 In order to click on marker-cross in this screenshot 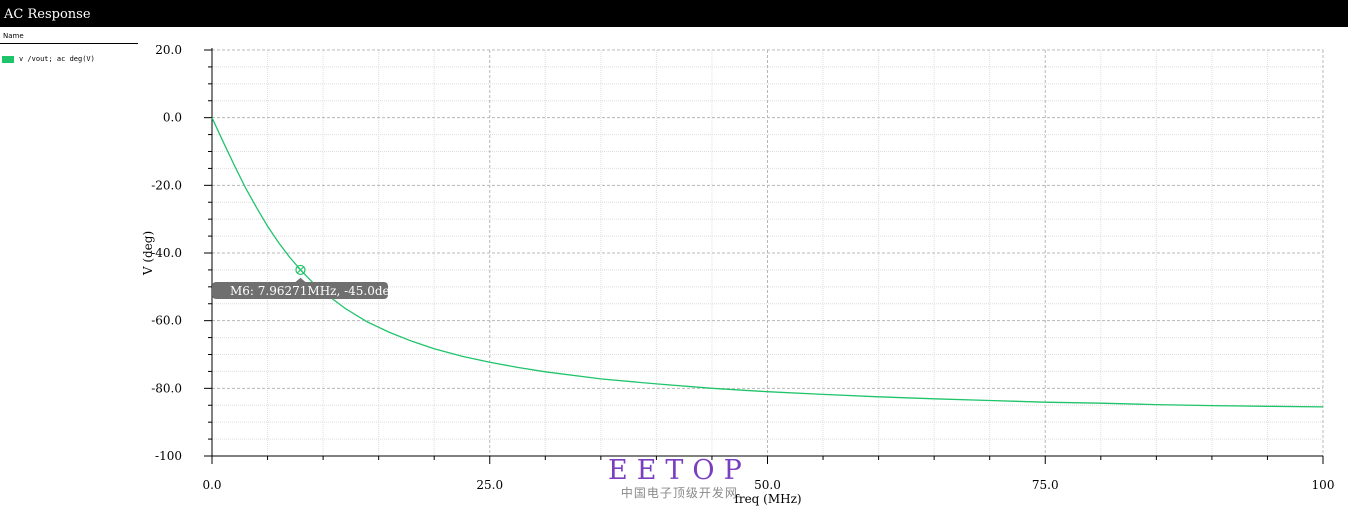, I will do `click(300, 270)`.